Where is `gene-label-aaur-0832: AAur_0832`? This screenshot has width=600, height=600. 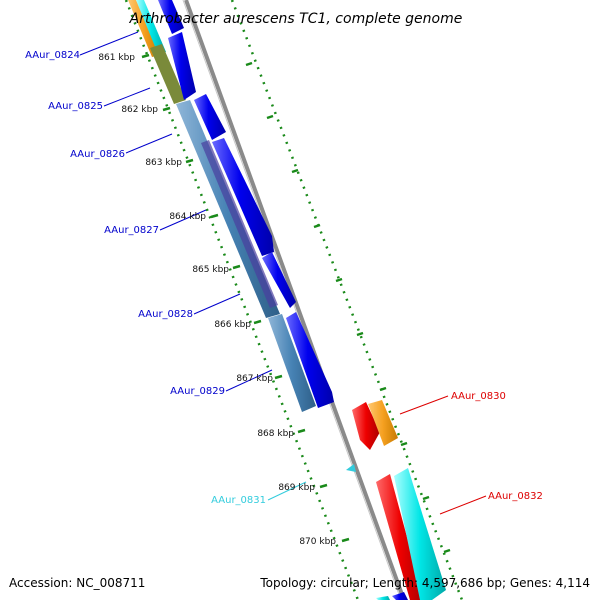
gene-label-aaur-0832: AAur_0832 is located at coordinates (515, 496).